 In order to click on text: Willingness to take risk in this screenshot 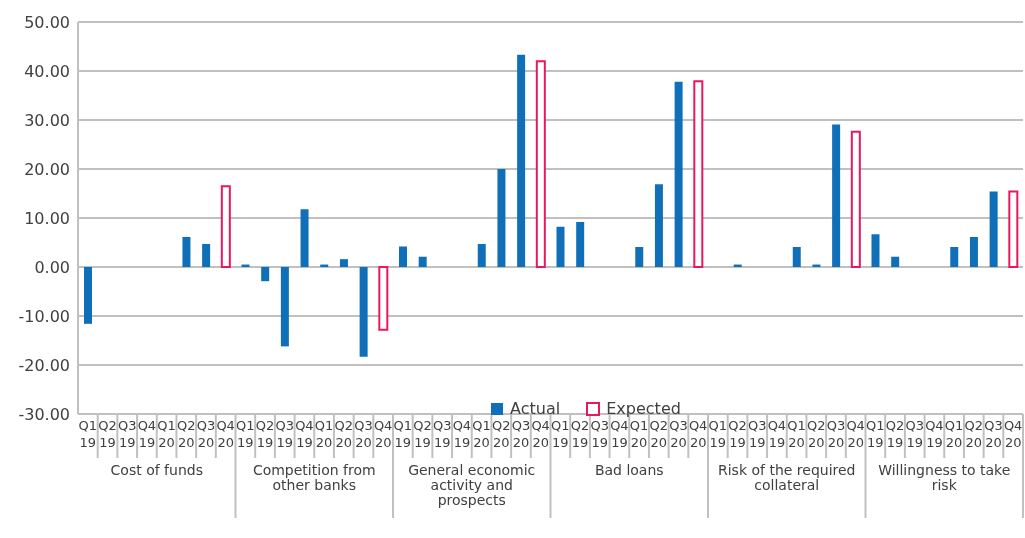, I will do `click(944, 477)`.